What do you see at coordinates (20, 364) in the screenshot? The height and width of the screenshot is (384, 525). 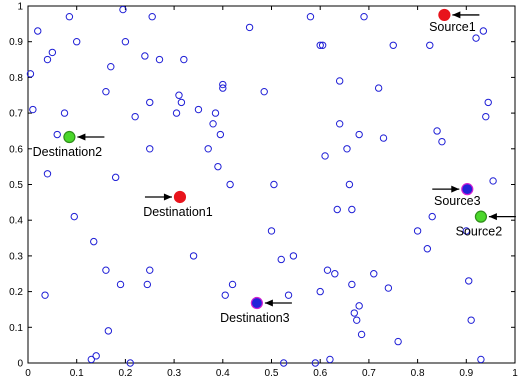 I see `y-tick-label: 0` at bounding box center [20, 364].